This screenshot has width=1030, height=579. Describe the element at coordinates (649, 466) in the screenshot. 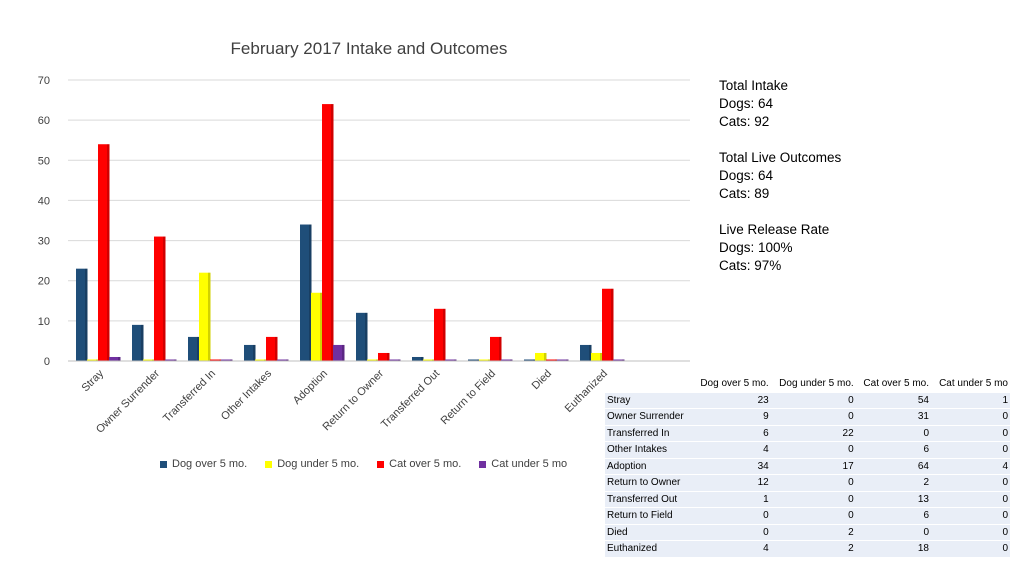

I see `table-row-label: Adoption` at that location.